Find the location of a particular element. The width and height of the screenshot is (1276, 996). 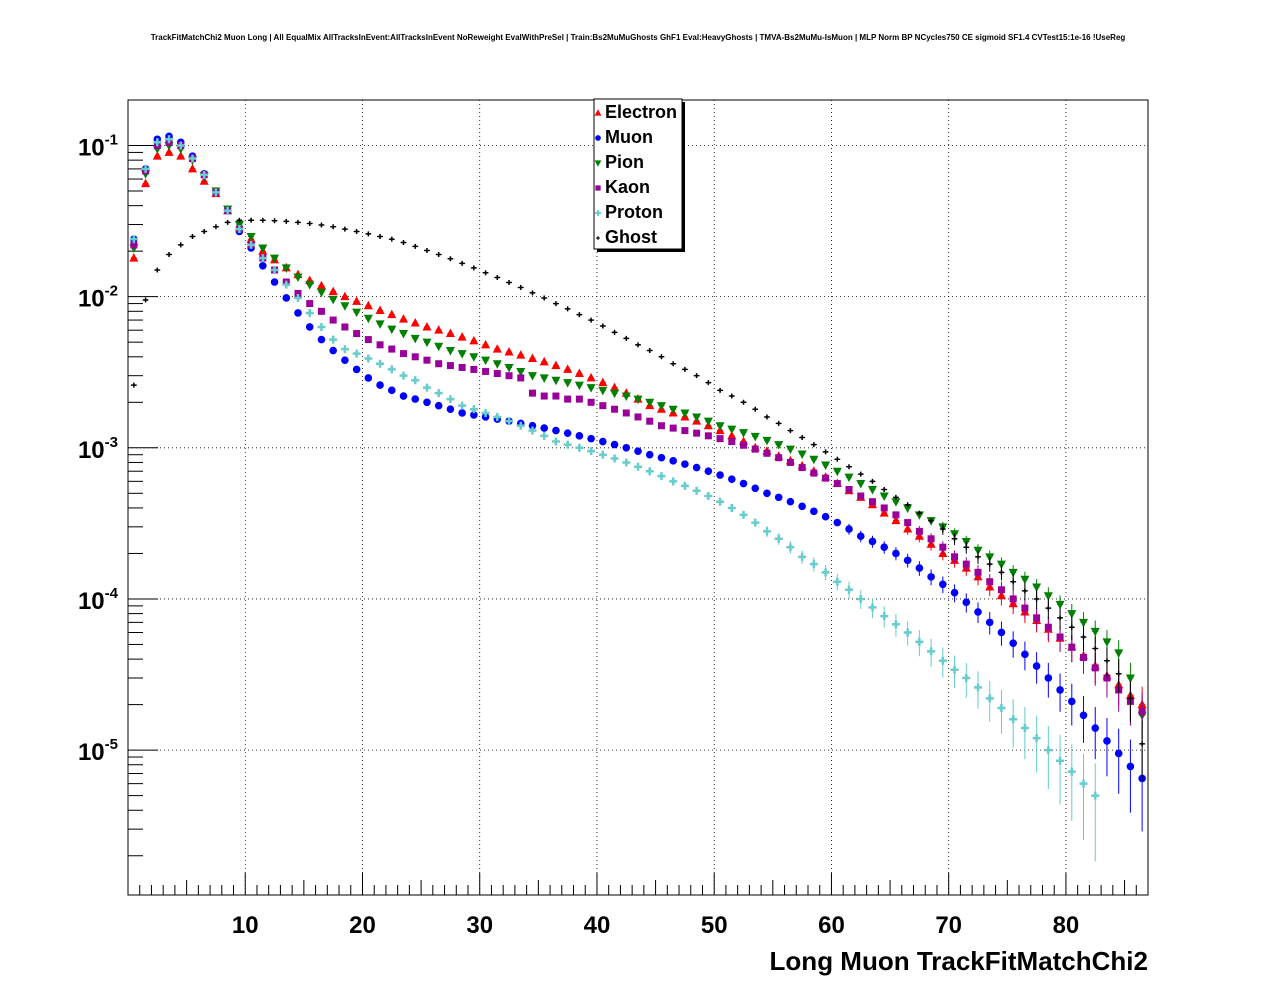

x-tick-label: 80 is located at coordinates (1066, 925).